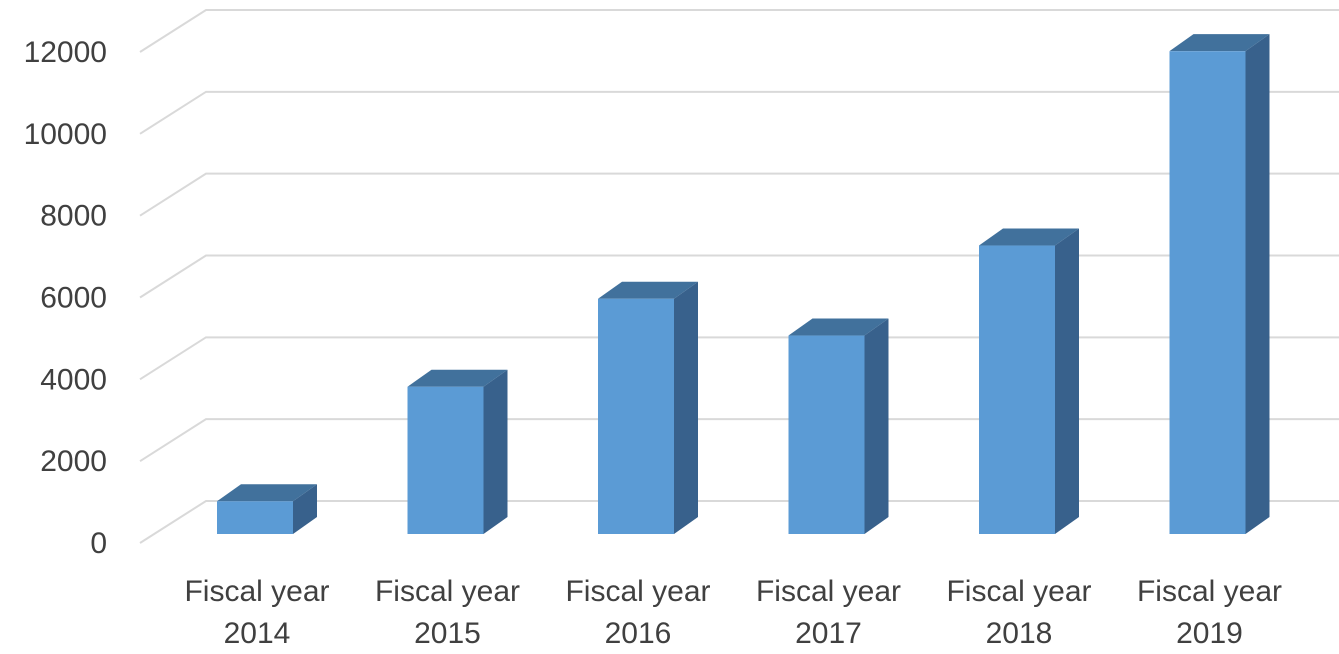  I want to click on y-axis-tick-labels: 0 2000 4000 6000 8000 10000 12000, so click(65, 298).